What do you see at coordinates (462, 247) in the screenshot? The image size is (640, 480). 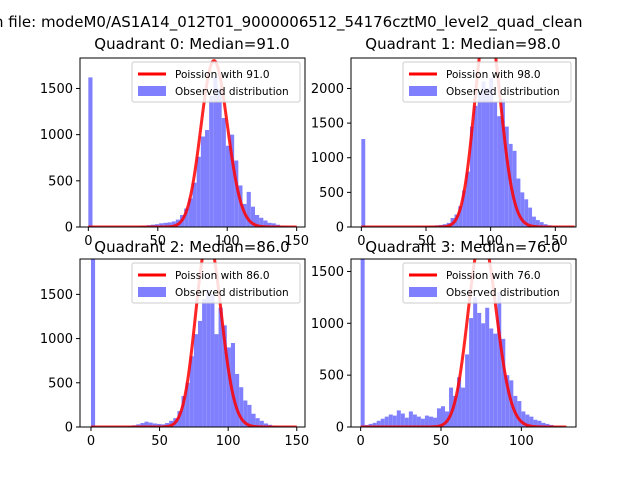 I see `quadrant-3-title: Quadrant 3: Median=76.0` at bounding box center [462, 247].